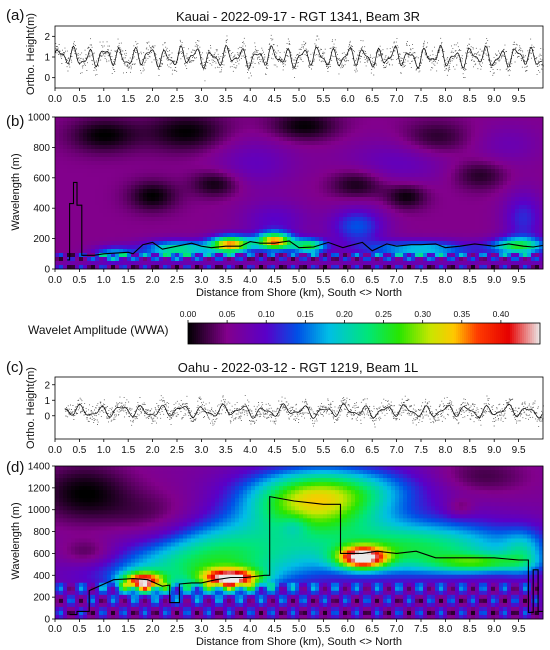  Describe the element at coordinates (55, 450) in the screenshot. I see `x-tick-label: 0.0` at that location.